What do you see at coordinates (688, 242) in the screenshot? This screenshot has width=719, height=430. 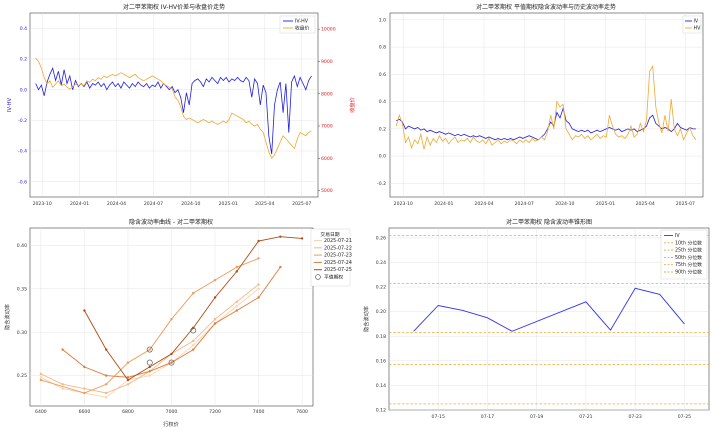 I see `legend-label-1: 10th 分位数` at bounding box center [688, 242].